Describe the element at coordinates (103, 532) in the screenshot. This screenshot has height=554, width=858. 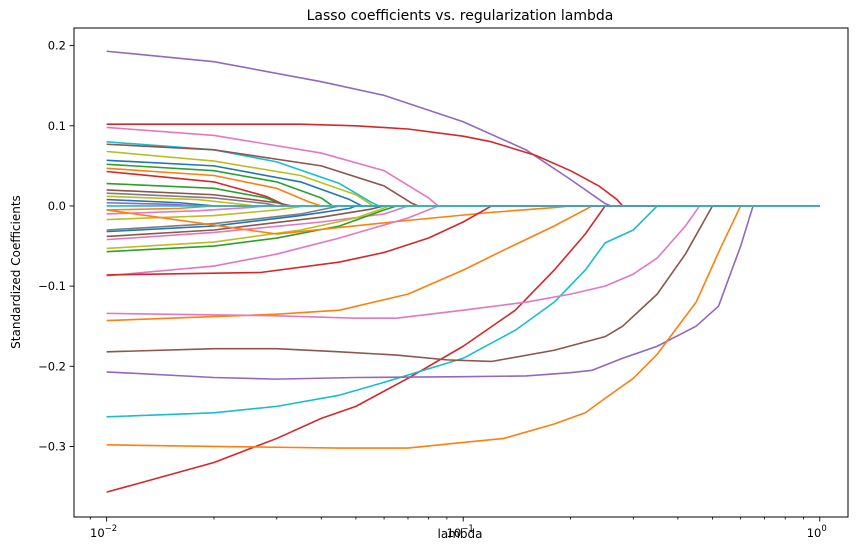
I see `x-tick-label-1: 10⁻²` at that location.